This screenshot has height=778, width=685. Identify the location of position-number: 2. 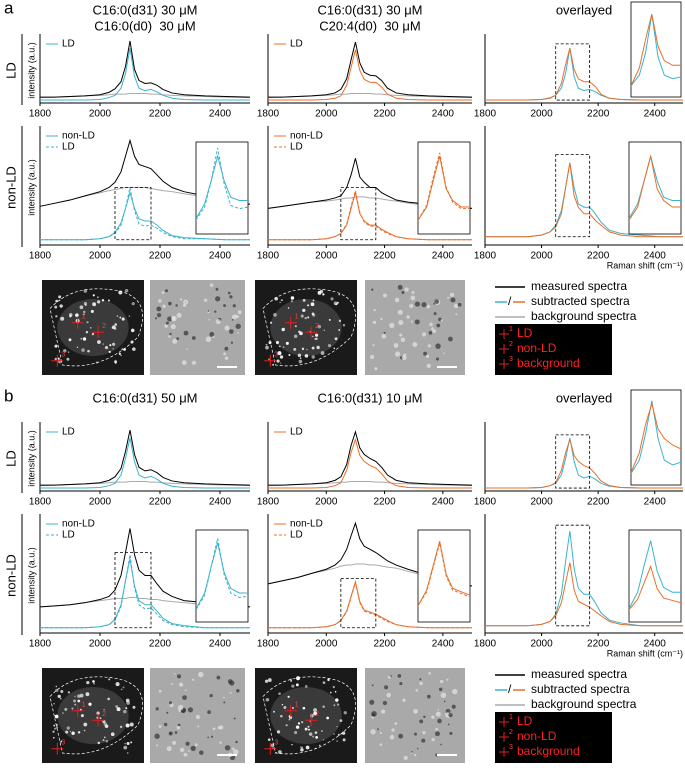
(511, 344).